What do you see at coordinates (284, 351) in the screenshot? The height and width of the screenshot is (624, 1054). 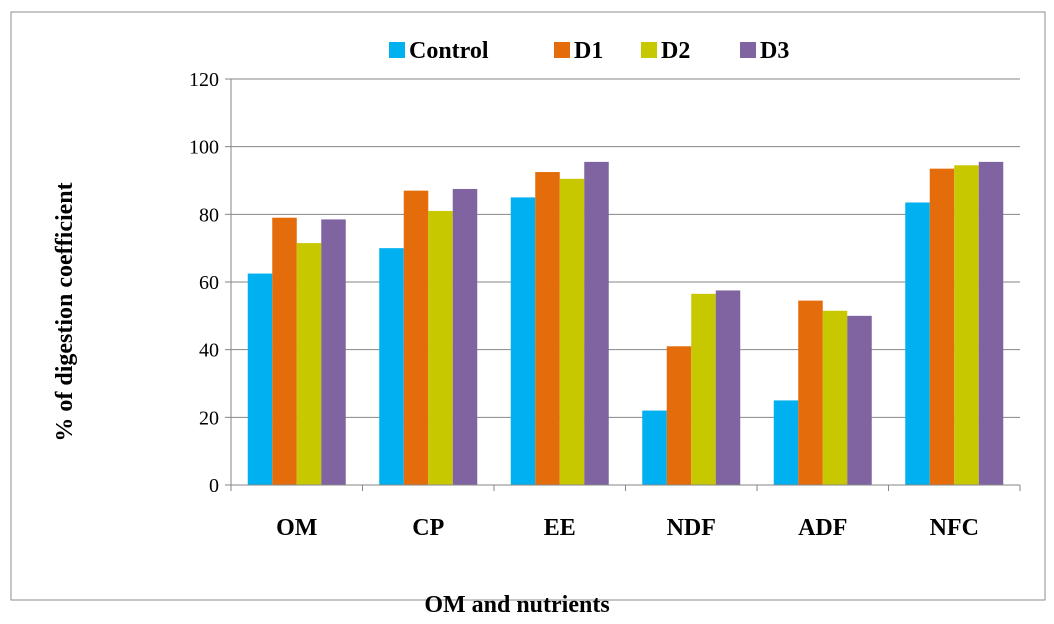 I see `bar-d1-om` at bounding box center [284, 351].